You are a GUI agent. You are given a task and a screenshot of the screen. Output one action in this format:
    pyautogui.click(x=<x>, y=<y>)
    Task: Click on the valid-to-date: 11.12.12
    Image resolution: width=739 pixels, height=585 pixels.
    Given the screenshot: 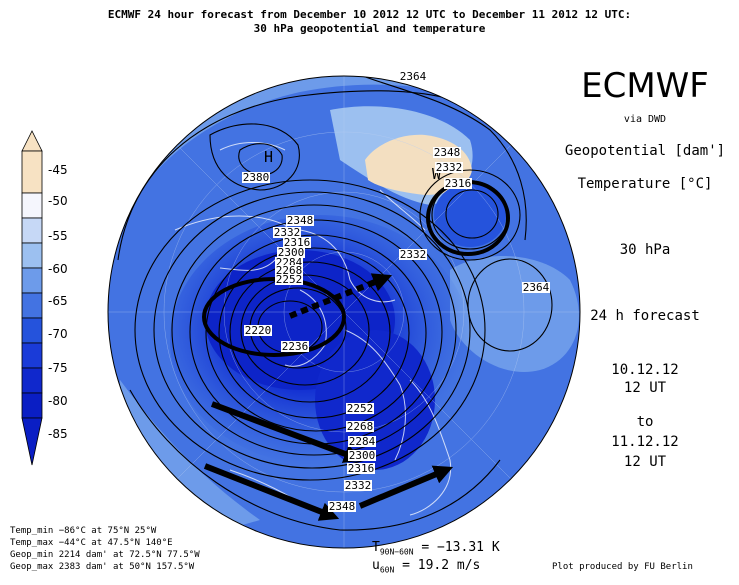 What is the action you would take?
    pyautogui.click(x=645, y=442)
    